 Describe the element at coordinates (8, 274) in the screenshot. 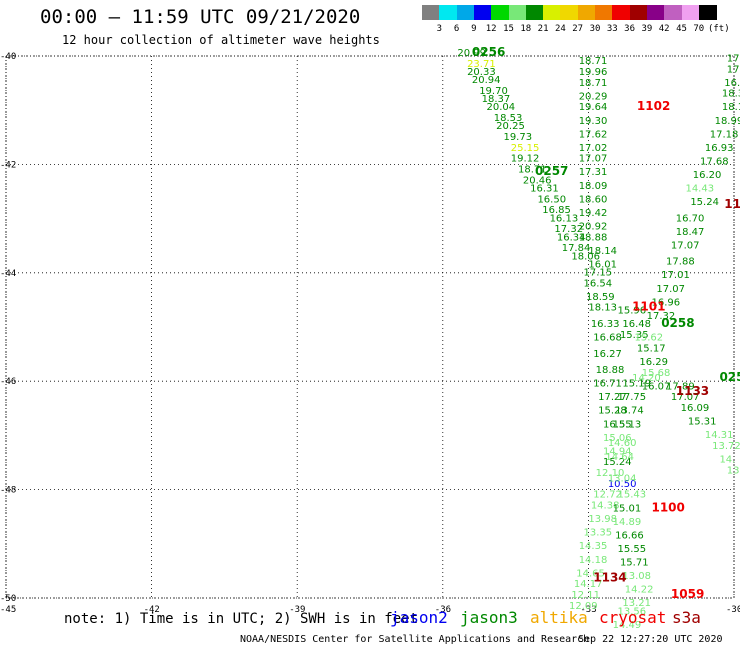

I see `y-tick-label: -44` at that location.